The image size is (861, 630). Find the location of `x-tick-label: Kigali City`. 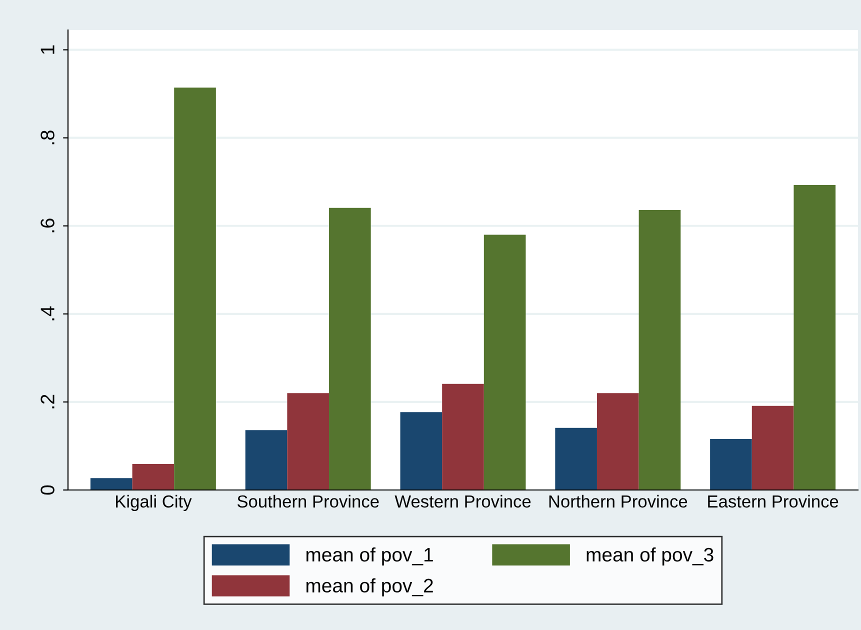

x-tick-label: Kigali City is located at coordinates (154, 503).